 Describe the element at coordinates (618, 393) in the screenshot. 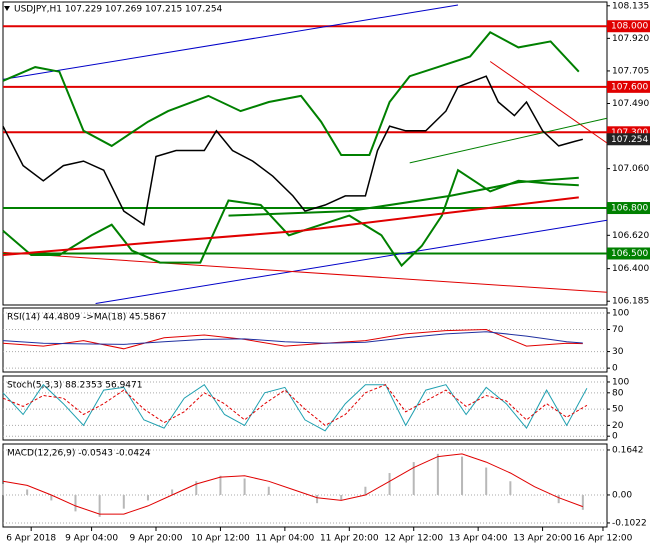

I see `y-tick-label: 80` at that location.